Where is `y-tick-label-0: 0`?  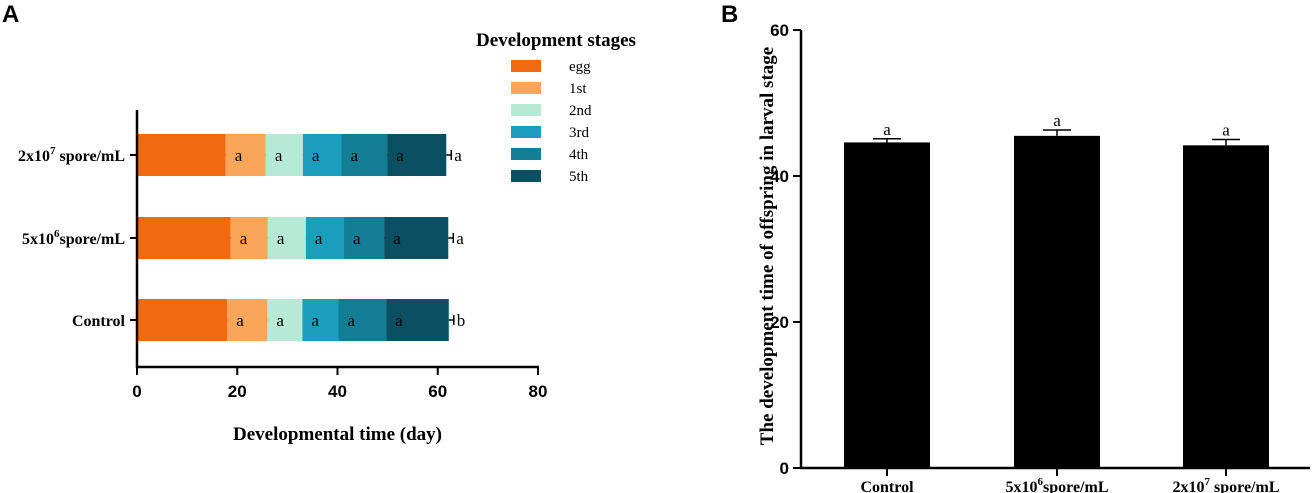 y-tick-label-0: 0 is located at coordinates (784, 468).